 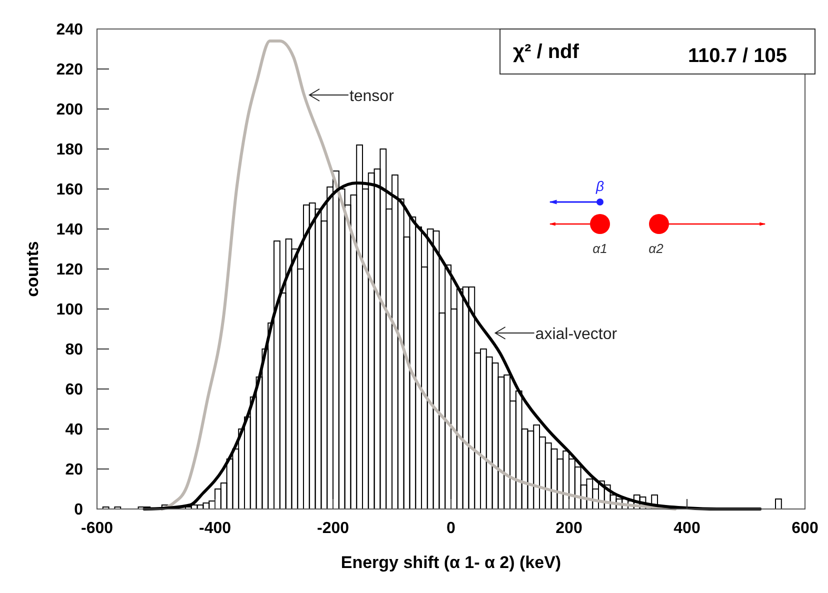 I want to click on x-tick-label: -600, so click(x=97, y=528).